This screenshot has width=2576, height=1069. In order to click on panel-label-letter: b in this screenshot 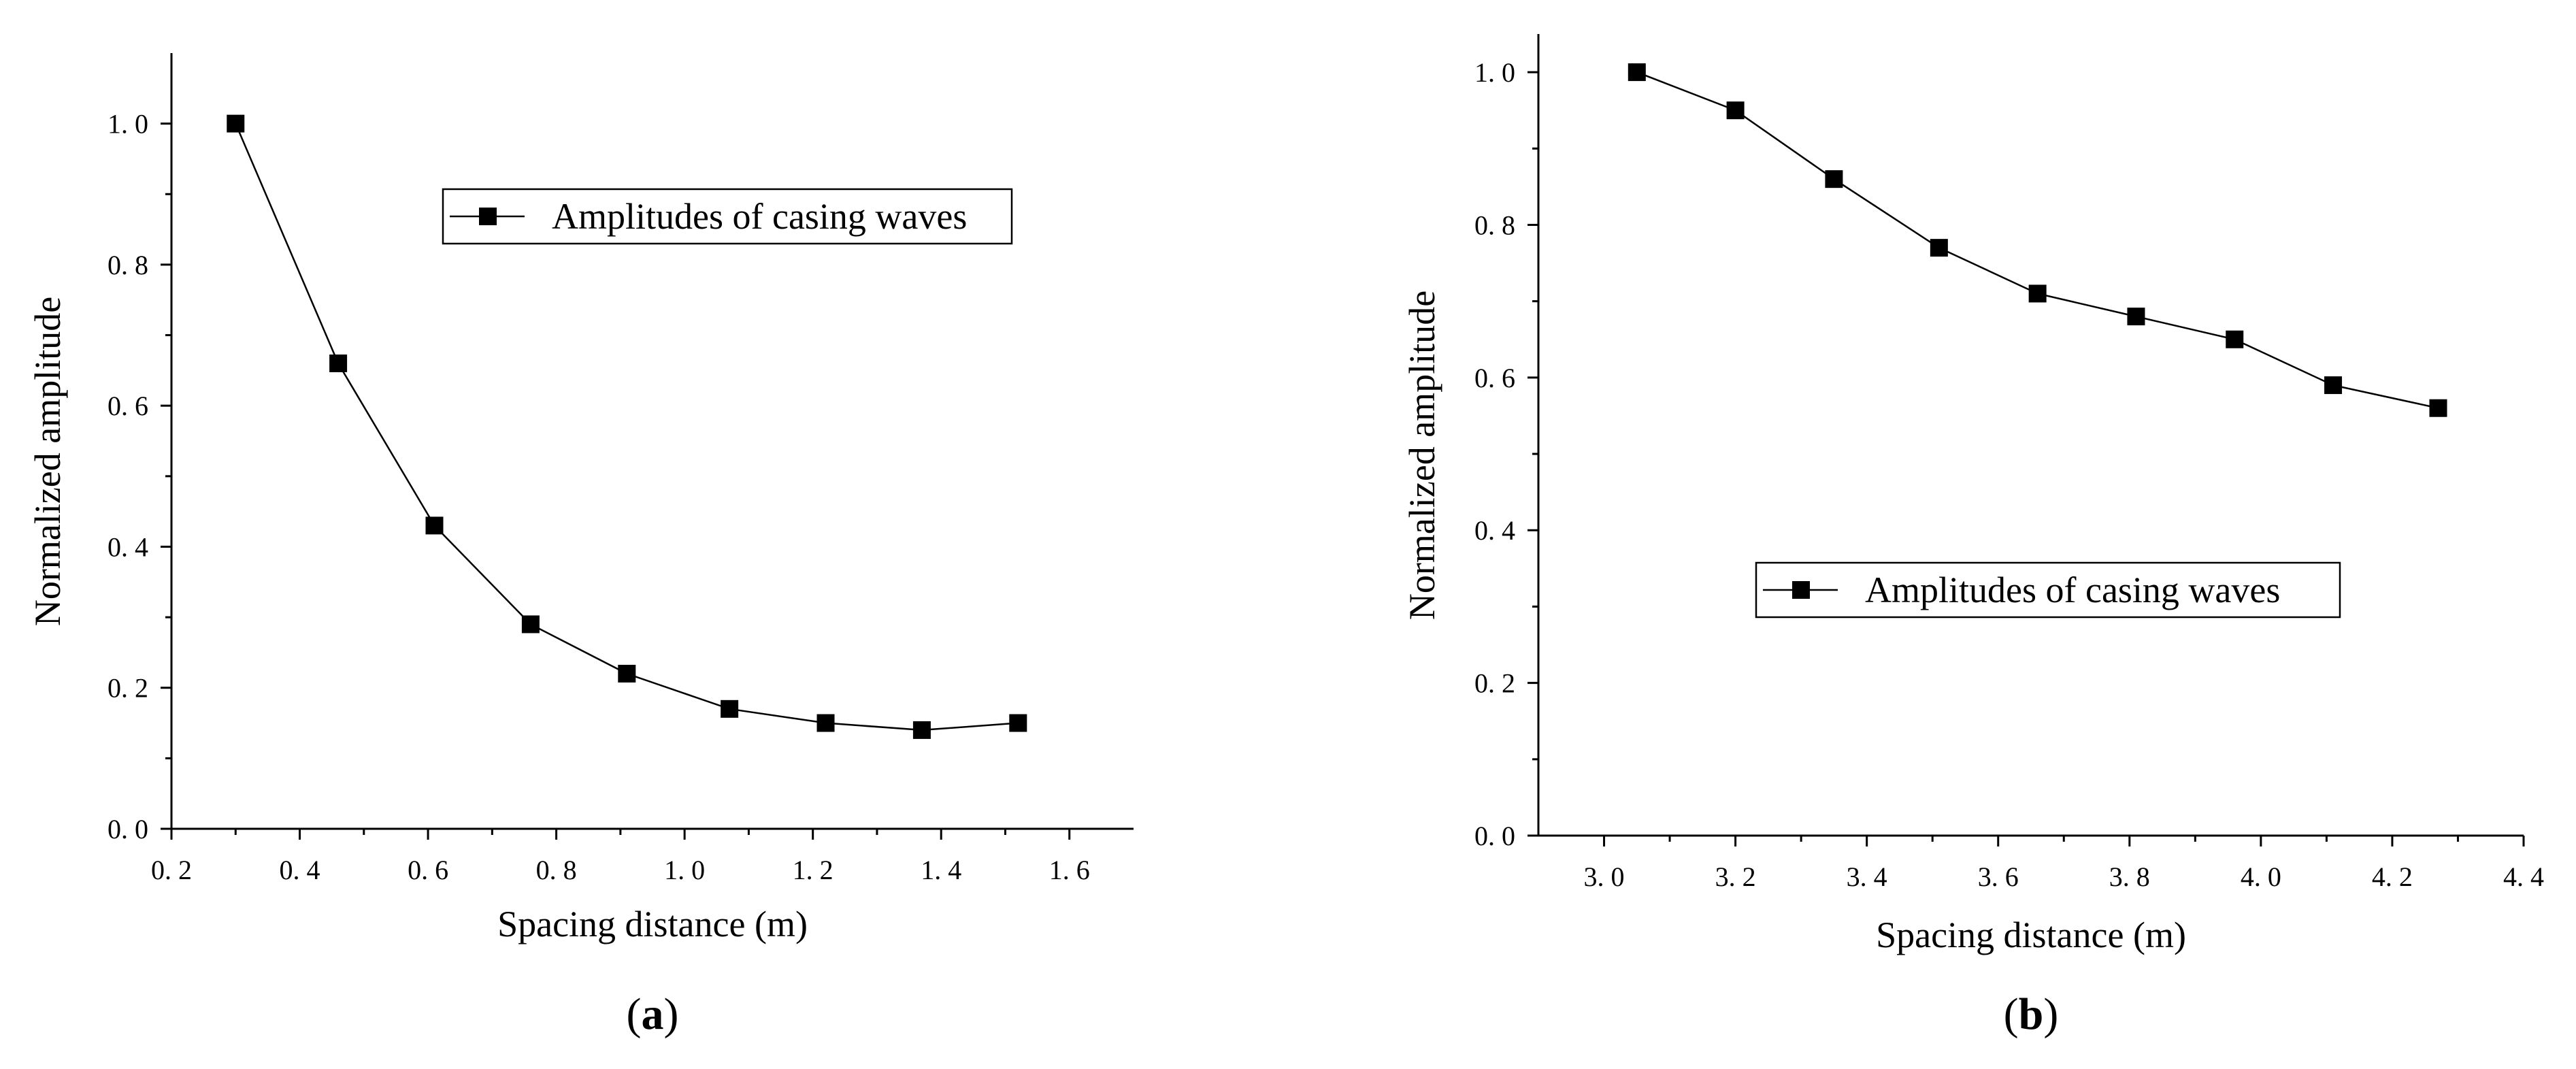, I will do `click(2032, 1014)`.